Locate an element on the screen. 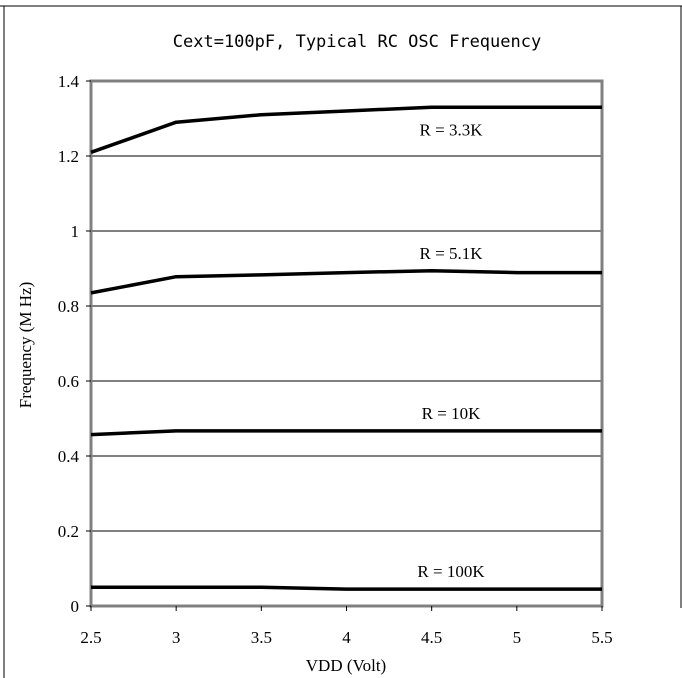 This screenshot has height=678, width=682. y-tick-label: 1.2 is located at coordinates (68, 156).